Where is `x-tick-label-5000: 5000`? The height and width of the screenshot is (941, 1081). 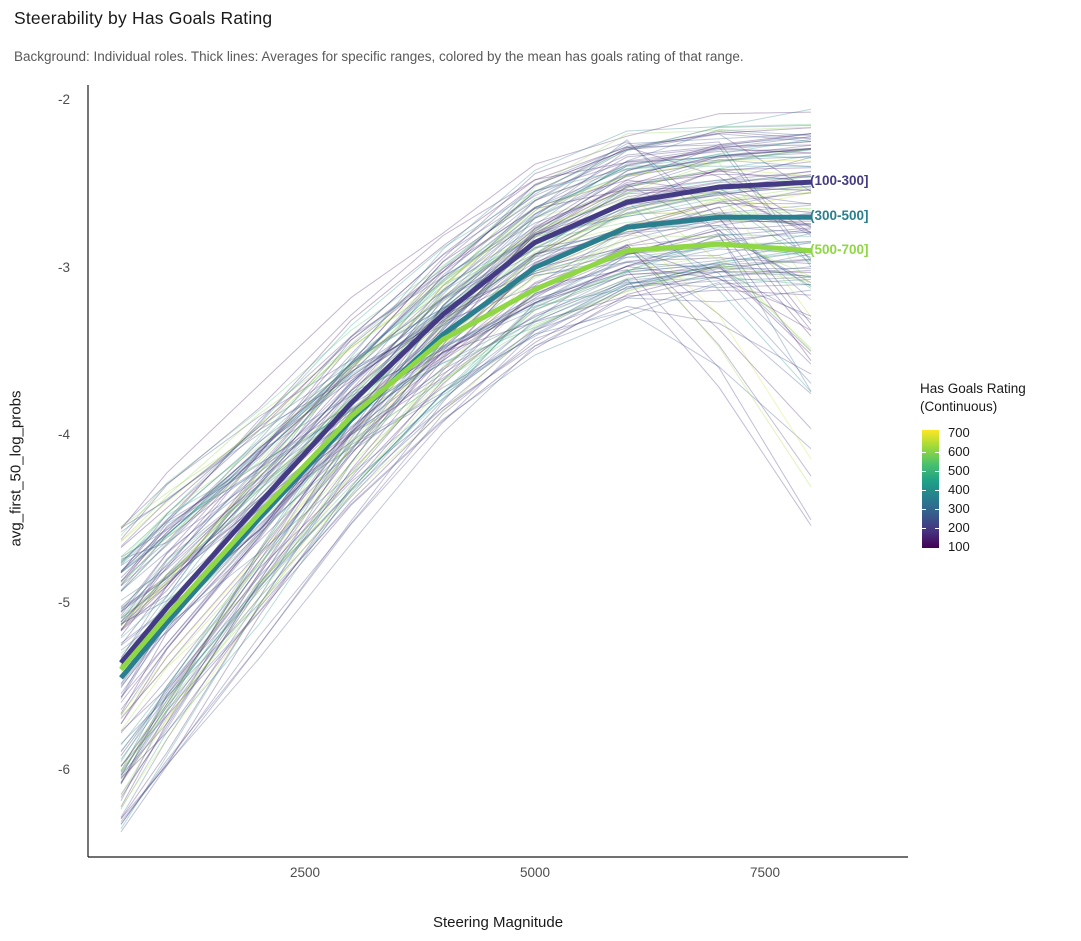
x-tick-label-5000: 5000 is located at coordinates (535, 872).